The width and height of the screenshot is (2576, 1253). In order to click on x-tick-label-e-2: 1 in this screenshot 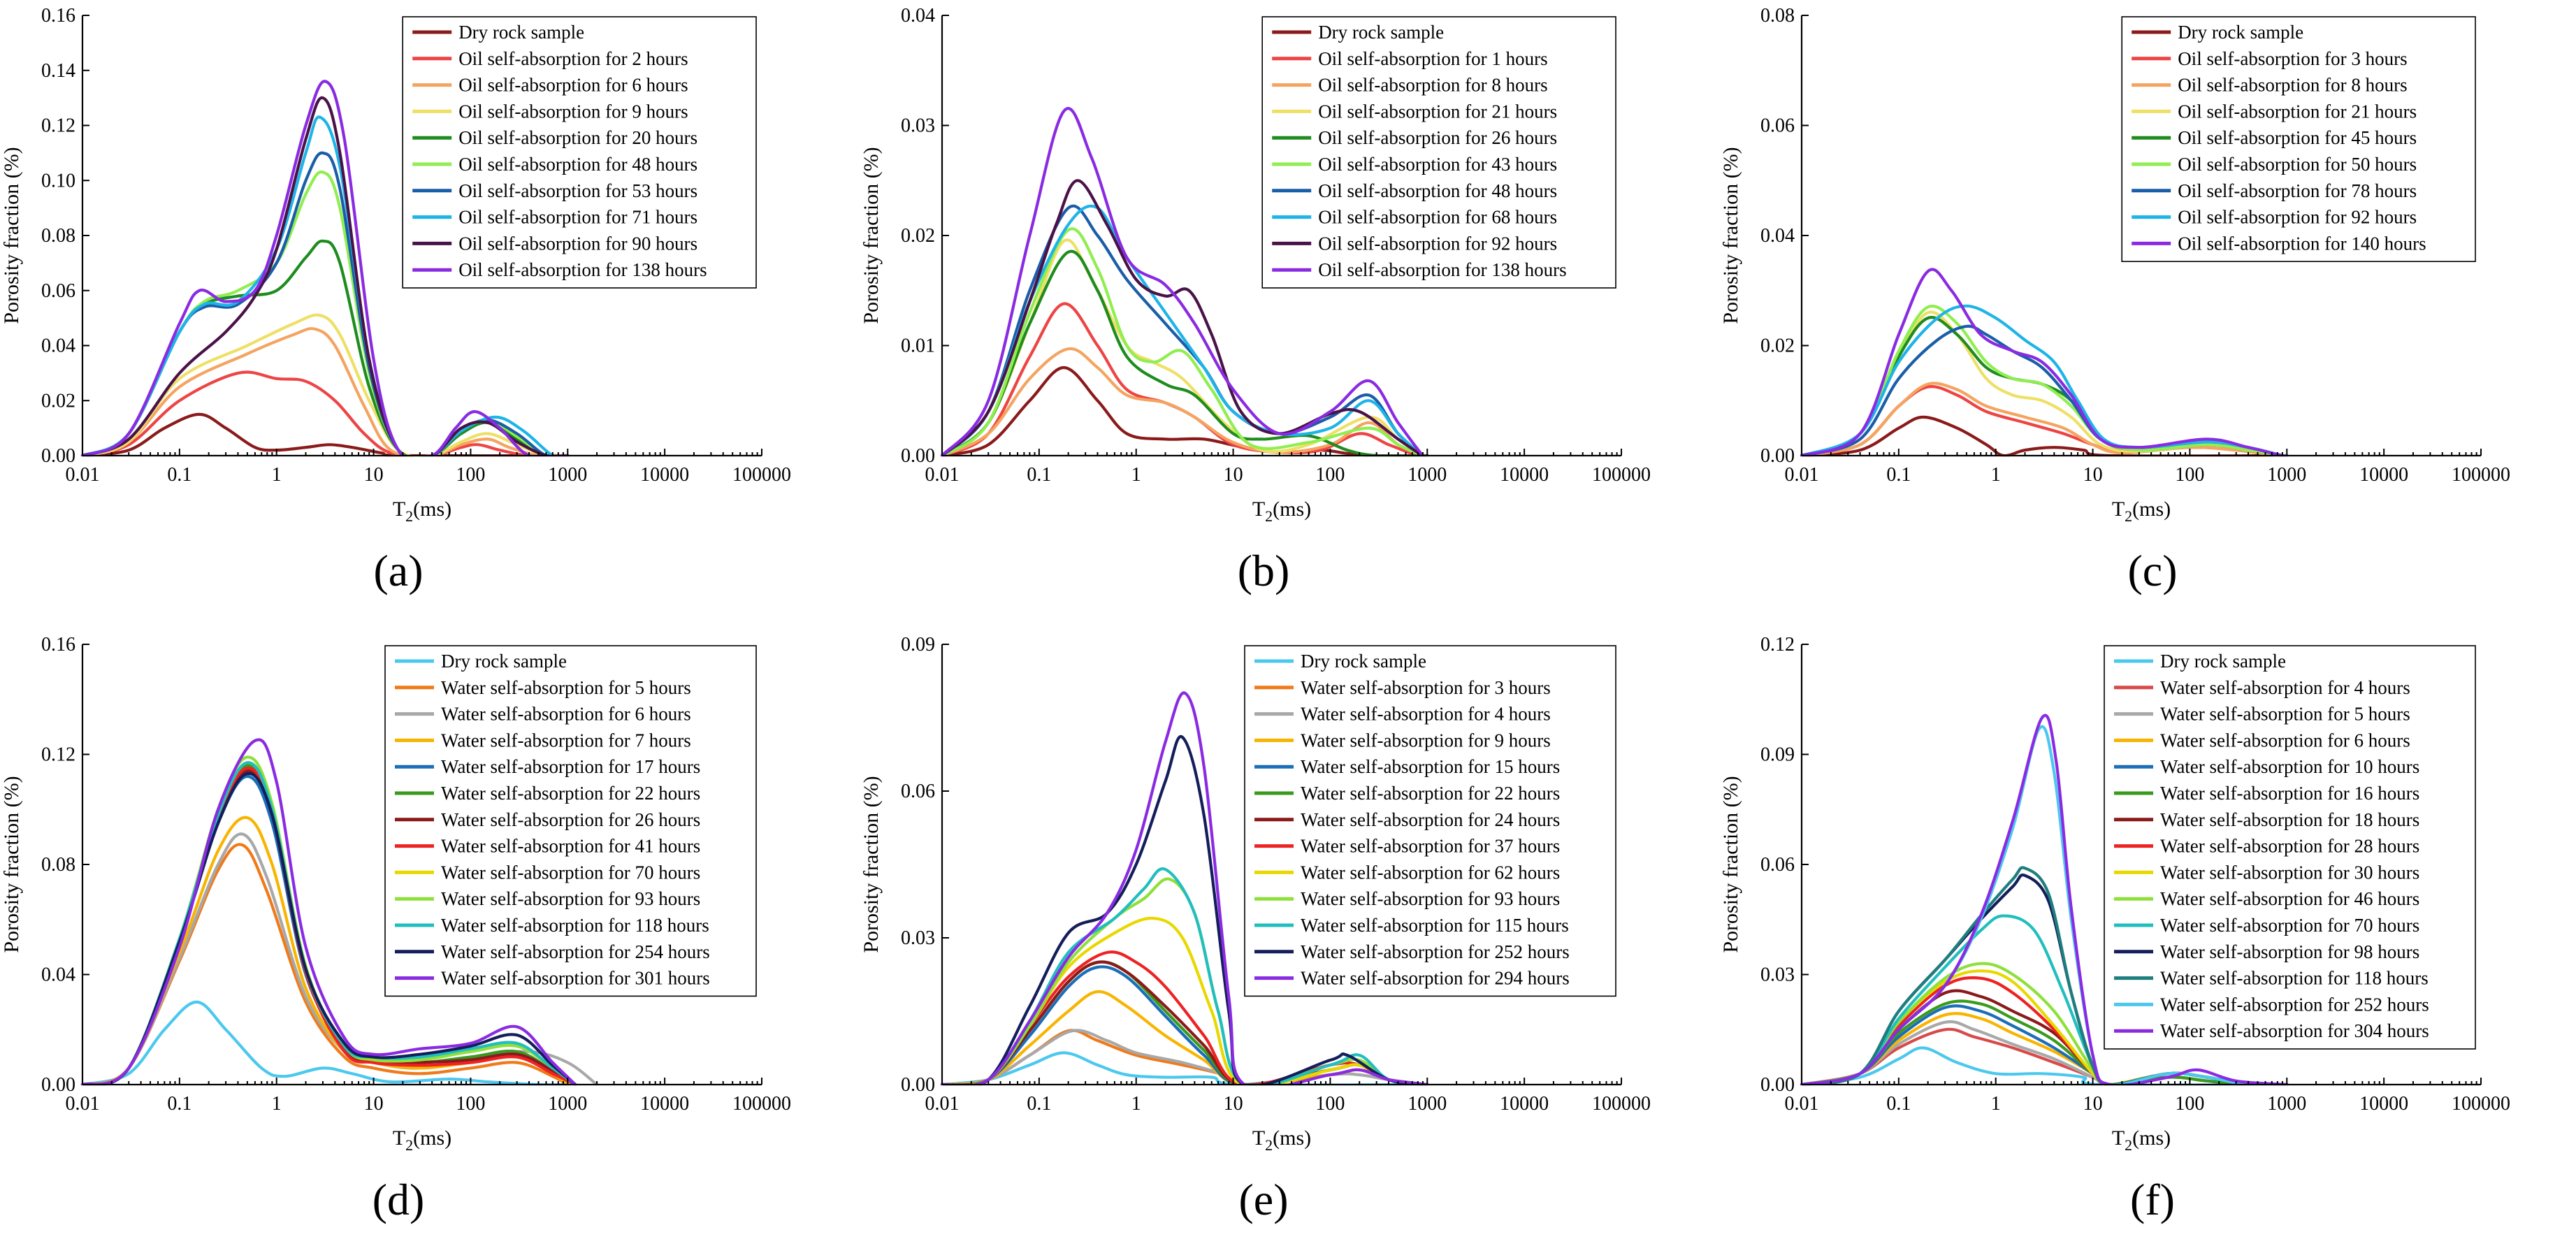, I will do `click(1136, 1104)`.